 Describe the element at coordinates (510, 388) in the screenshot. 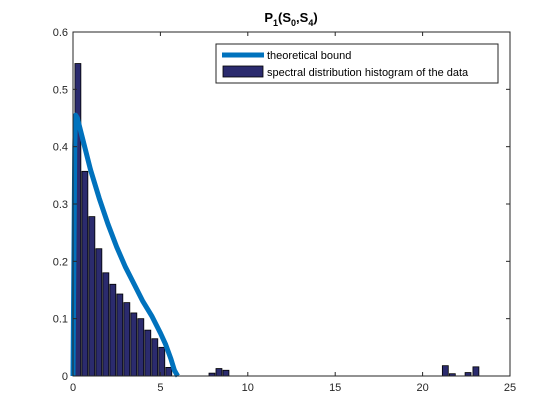

I see `x-tick-label: 25` at that location.